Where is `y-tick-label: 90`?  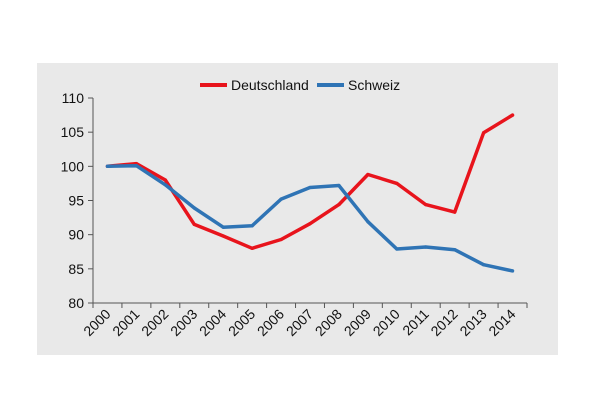 y-tick-label: 90 is located at coordinates (76, 235).